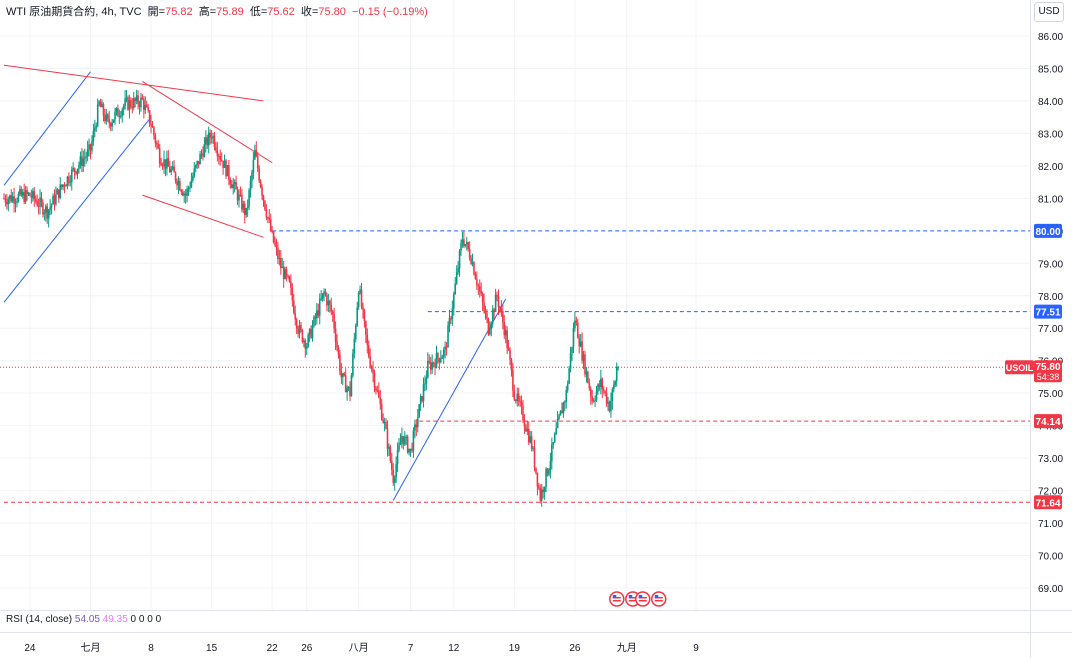 This screenshot has width=1072, height=658. Describe the element at coordinates (133, 83) in the screenshot. I see `trendline` at that location.